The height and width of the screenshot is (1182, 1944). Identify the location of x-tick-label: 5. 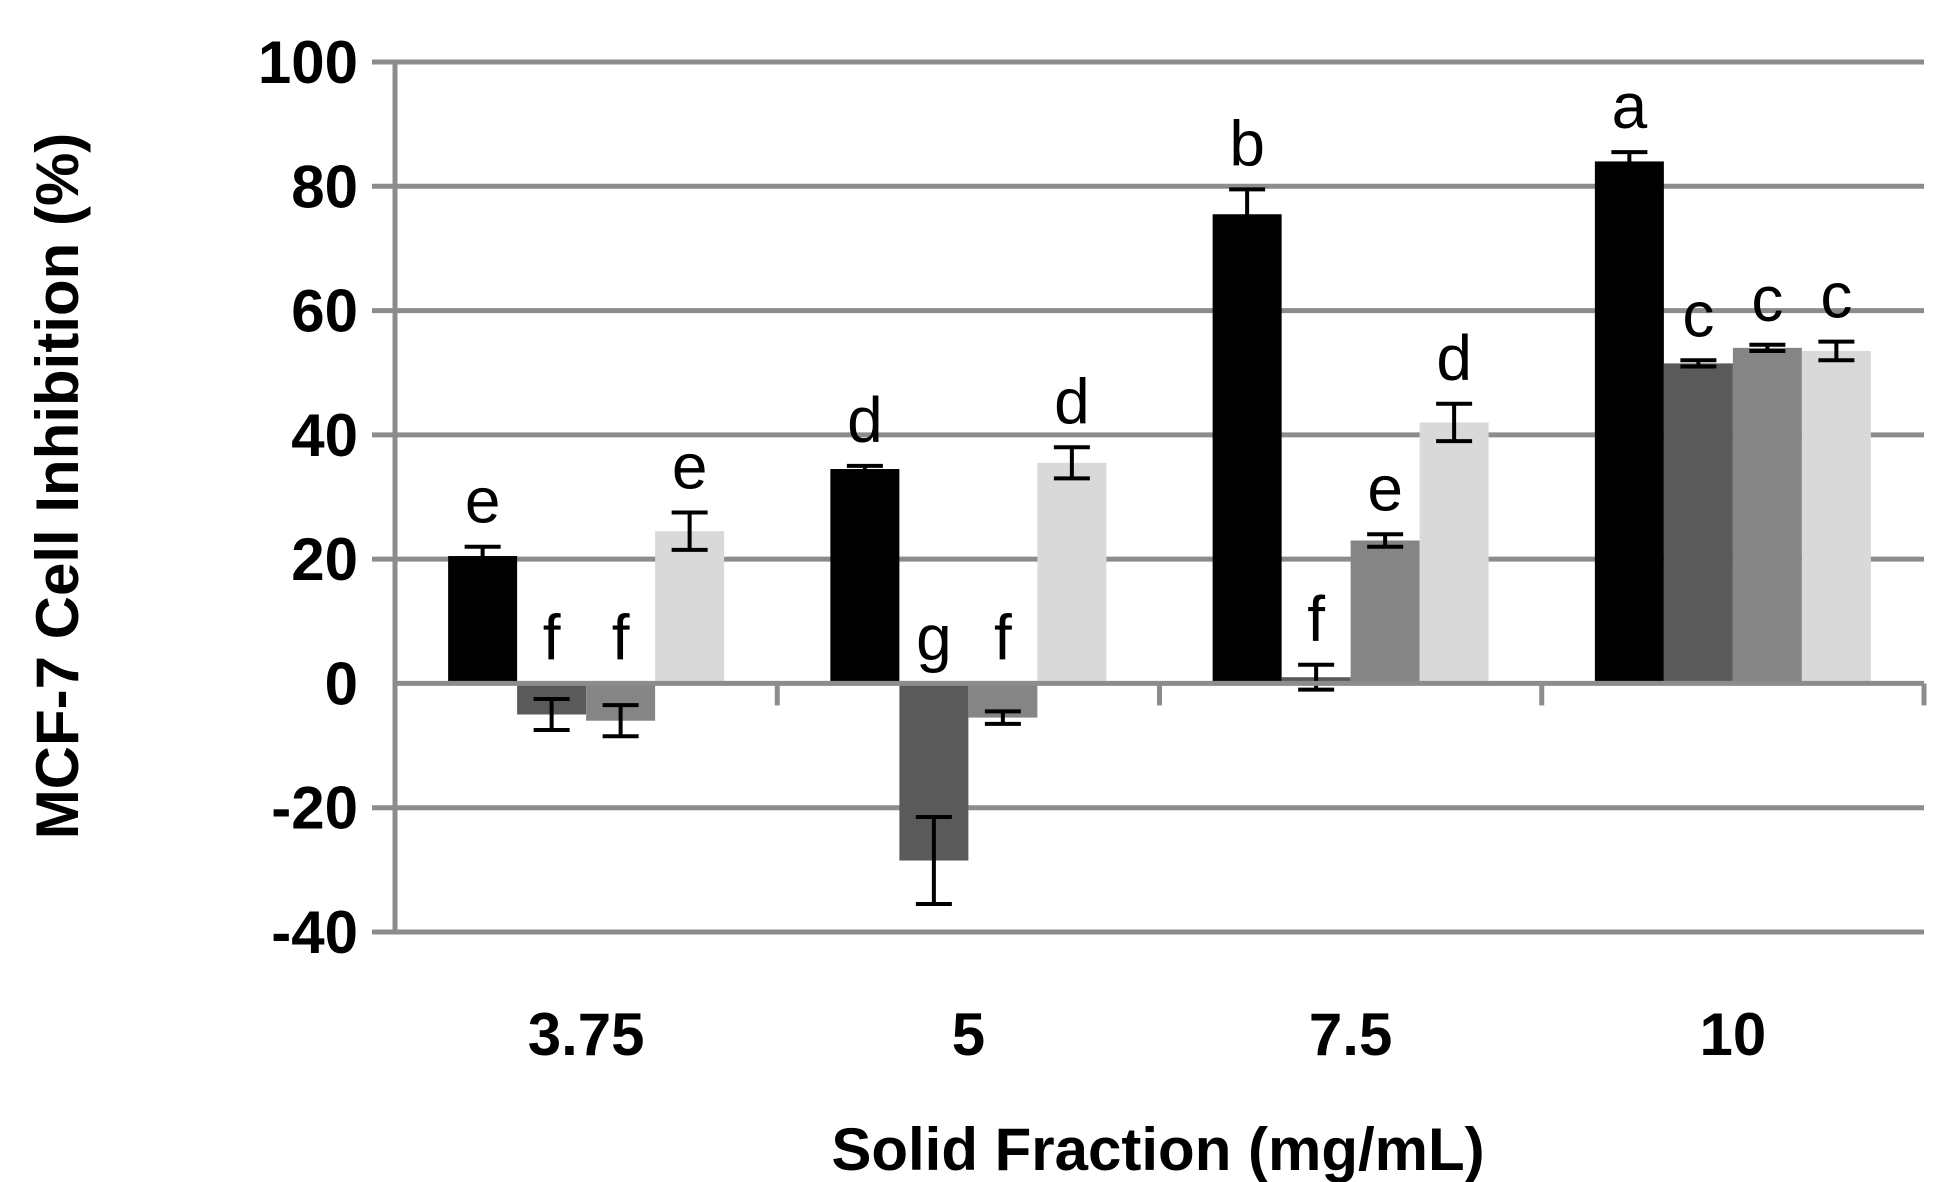
(968, 1034).